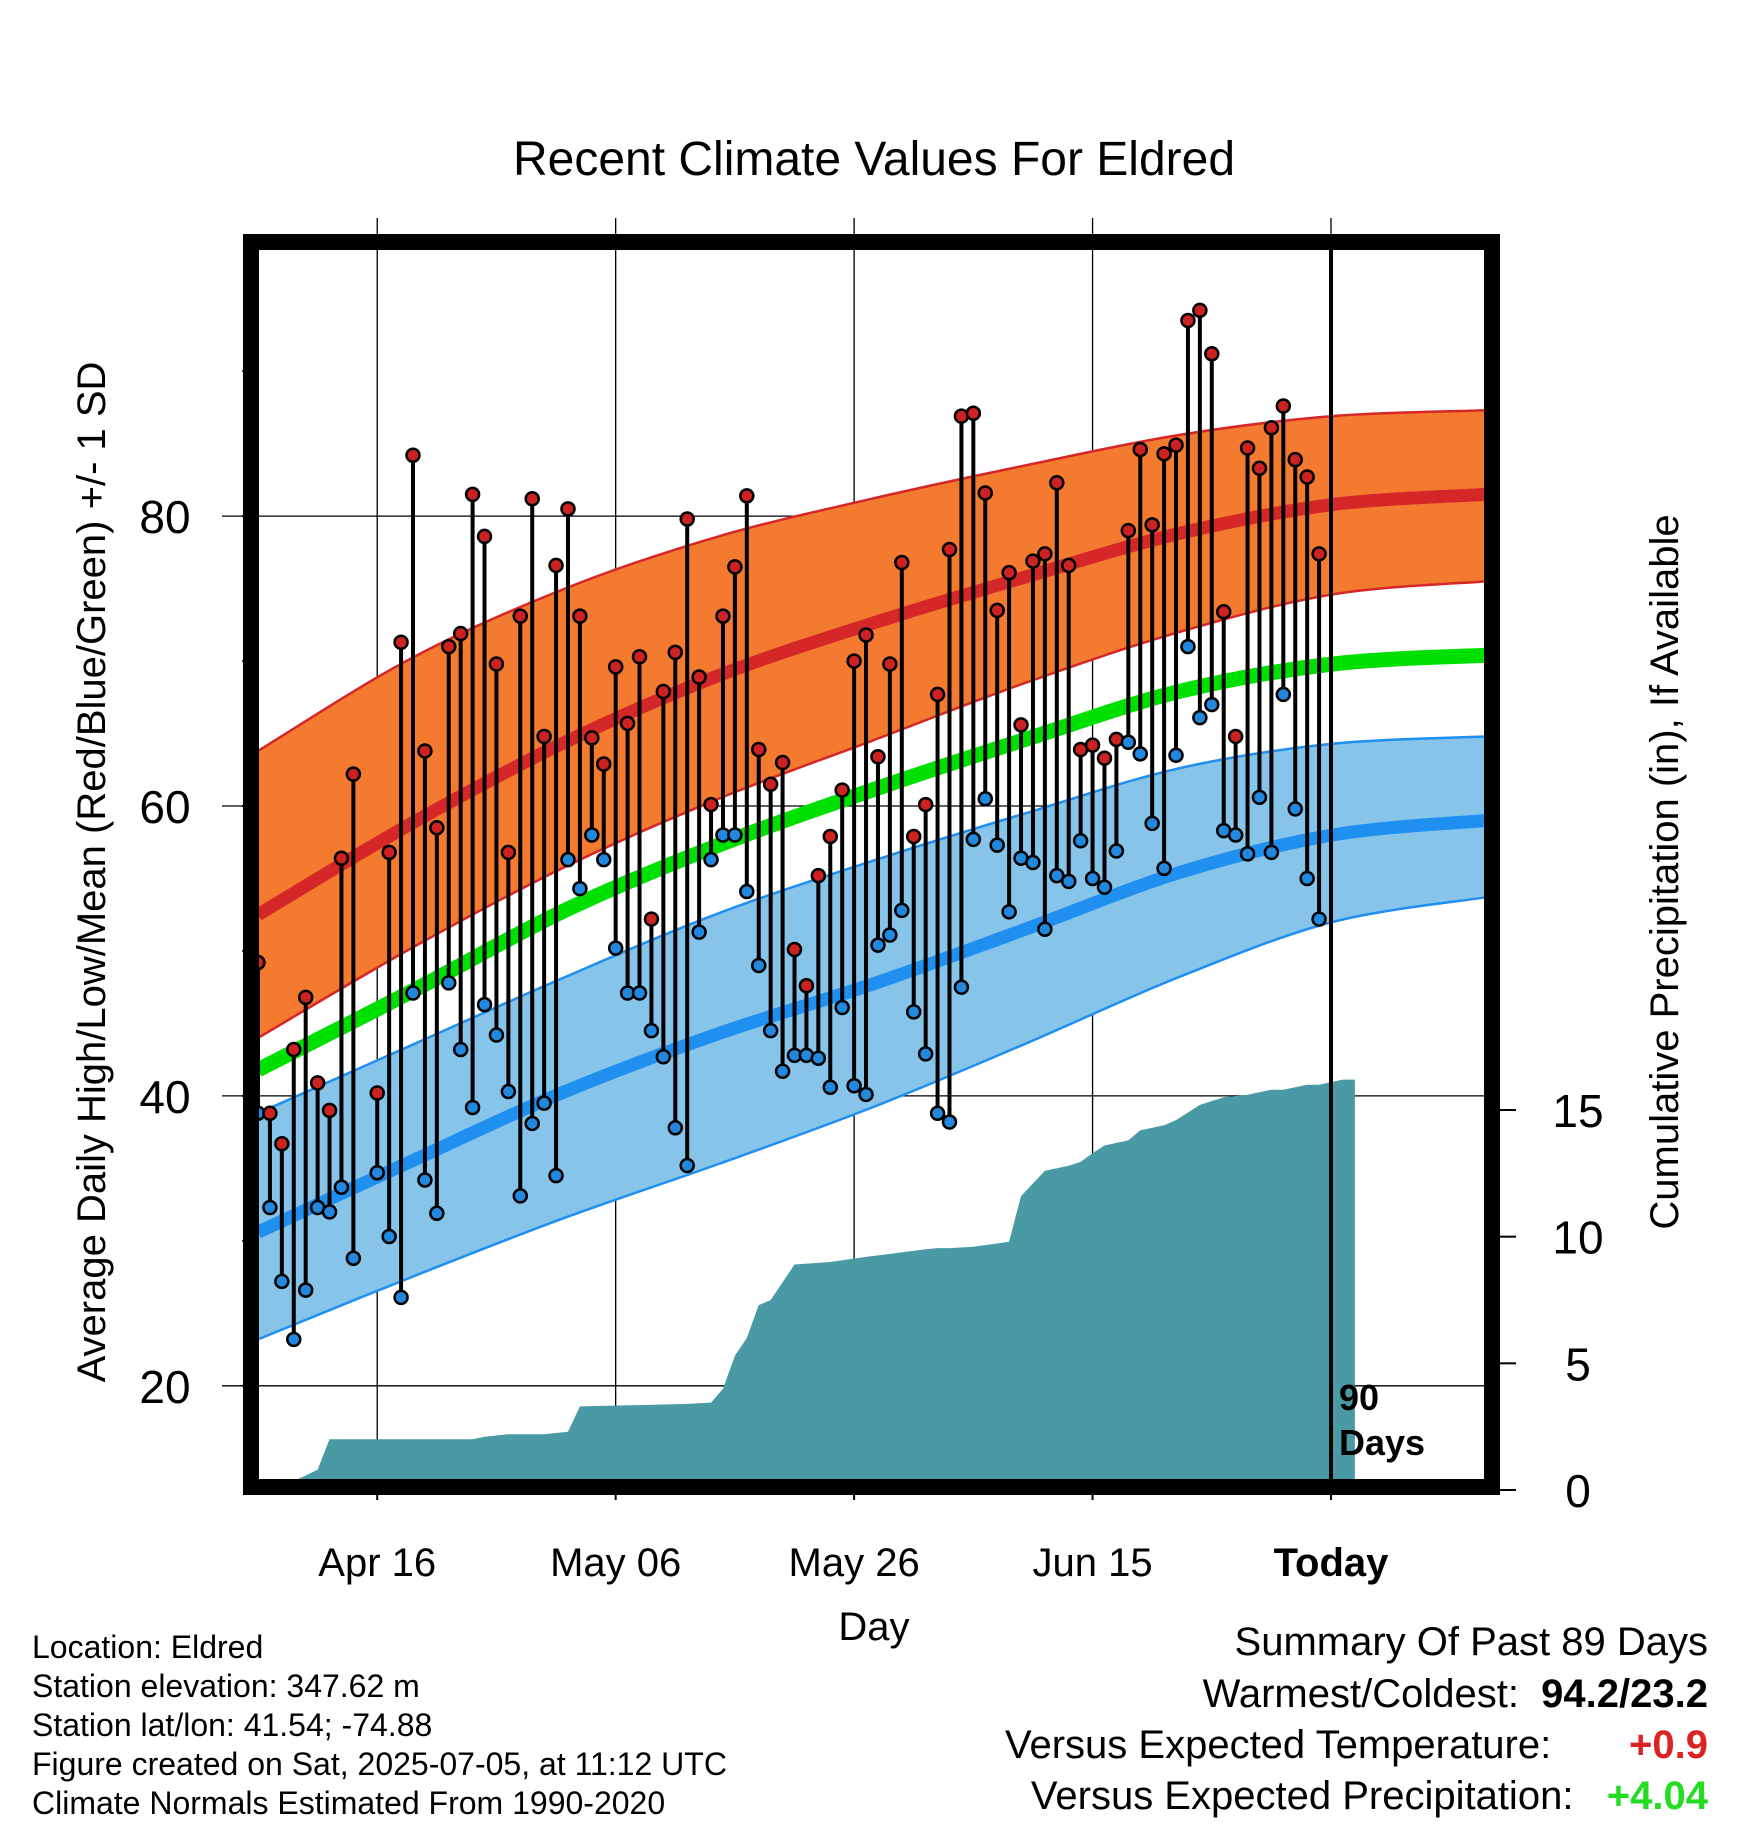 The height and width of the screenshot is (1828, 1748). I want to click on summary-warmest-value: 94.2/23.2, so click(1624, 1694).